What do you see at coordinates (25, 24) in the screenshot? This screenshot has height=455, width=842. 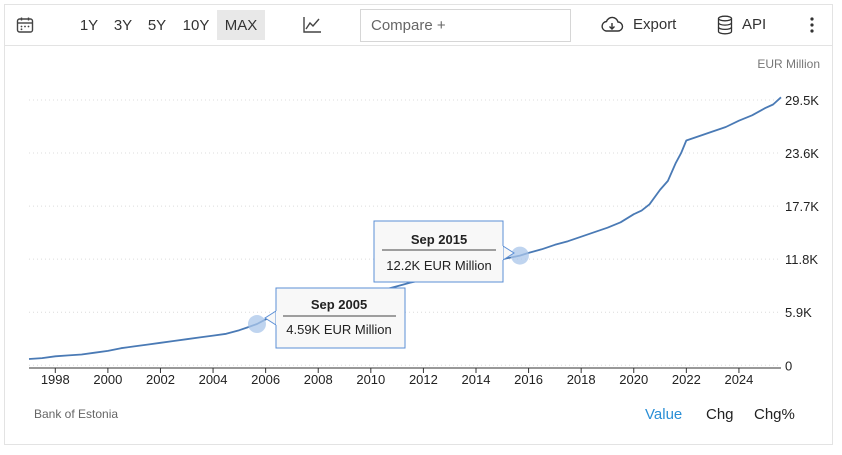 I see `calendar-icon` at bounding box center [25, 24].